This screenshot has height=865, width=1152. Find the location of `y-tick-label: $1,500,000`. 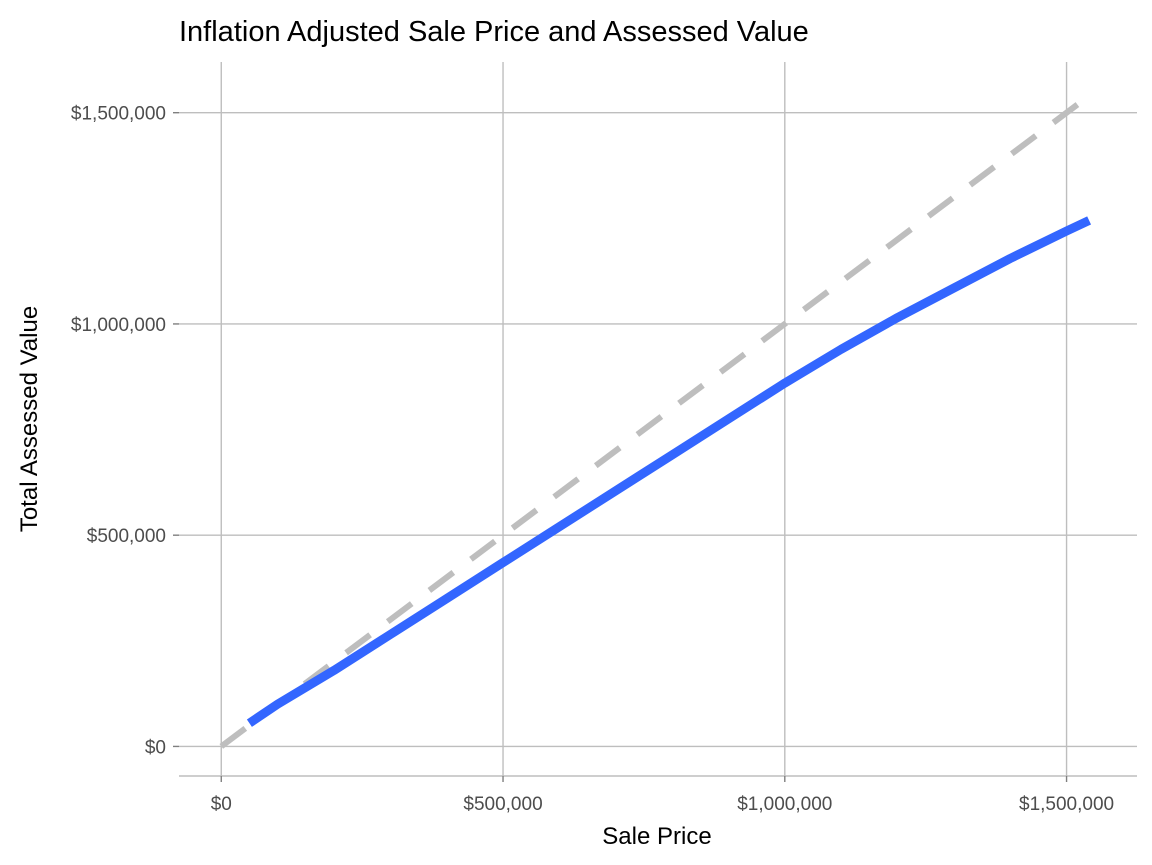

y-tick-label: $1,500,000 is located at coordinates (118, 114).